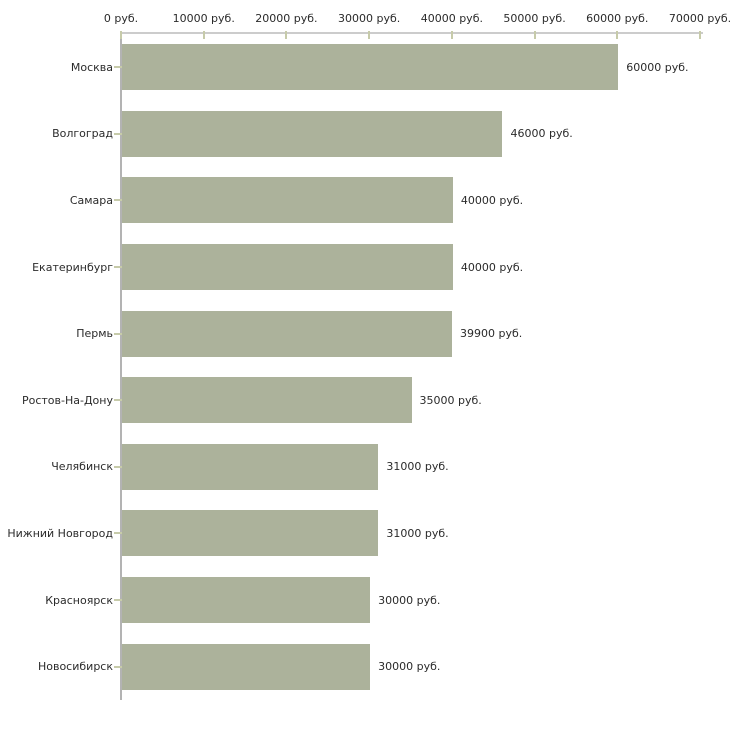 Image resolution: width=730 pixels, height=730 pixels. Describe the element at coordinates (82, 467) in the screenshot. I see `category-label: Челябинск` at that location.